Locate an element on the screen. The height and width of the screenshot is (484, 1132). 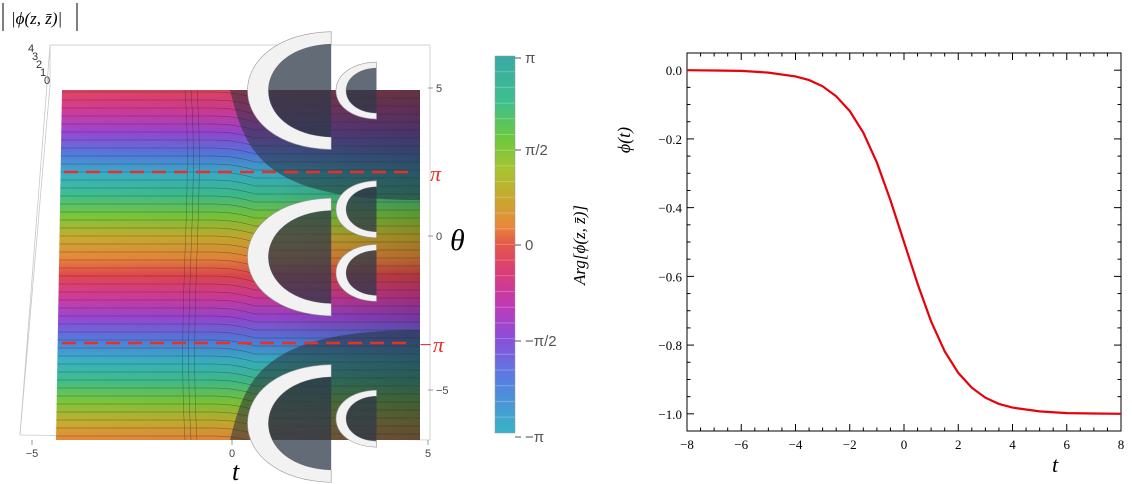
x-tick-label: 4 is located at coordinates (1012, 444).